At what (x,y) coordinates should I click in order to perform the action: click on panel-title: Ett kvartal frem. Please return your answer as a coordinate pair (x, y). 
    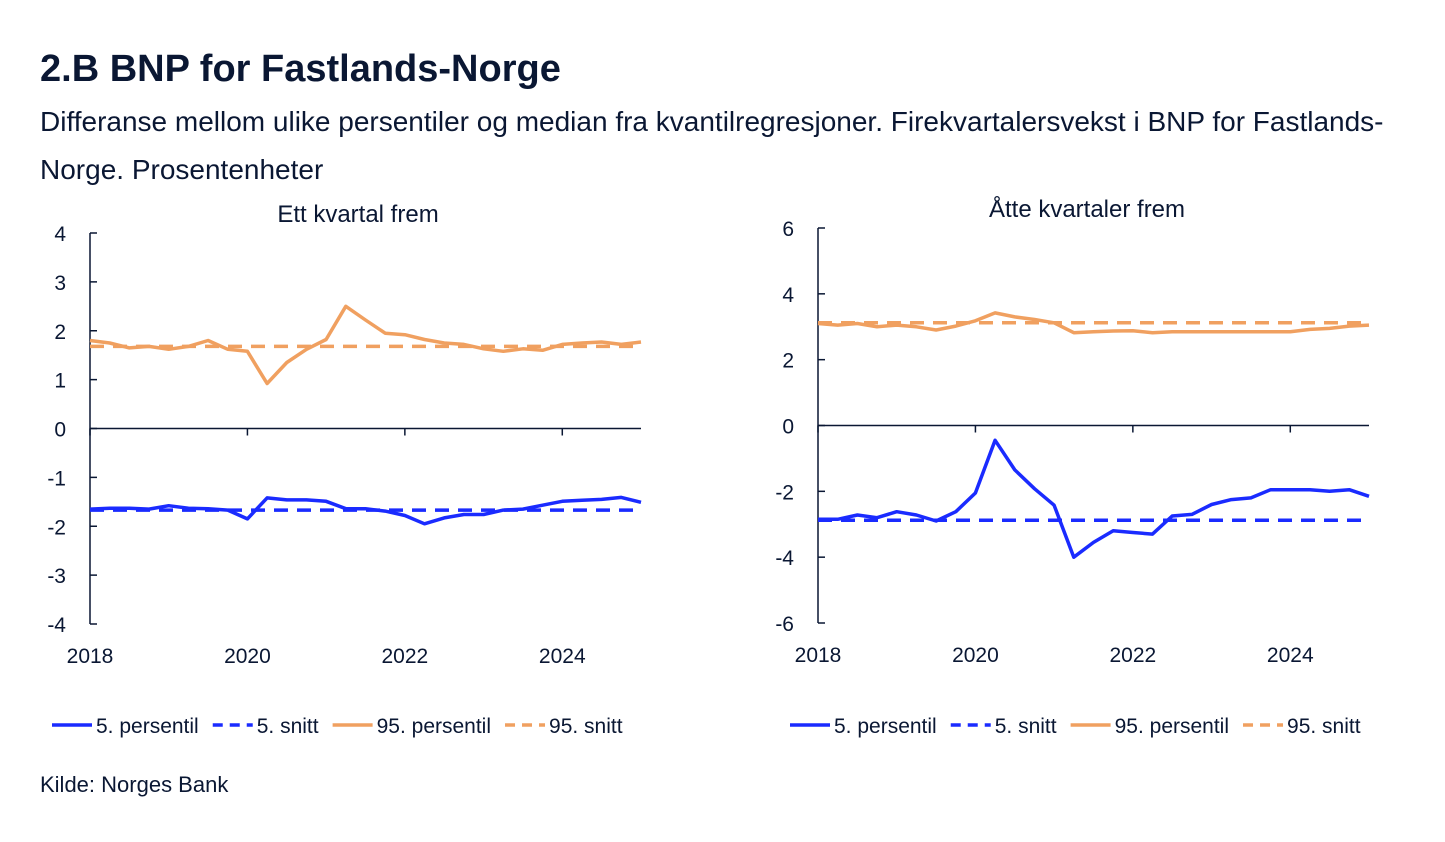
    Looking at the image, I should click on (357, 214).